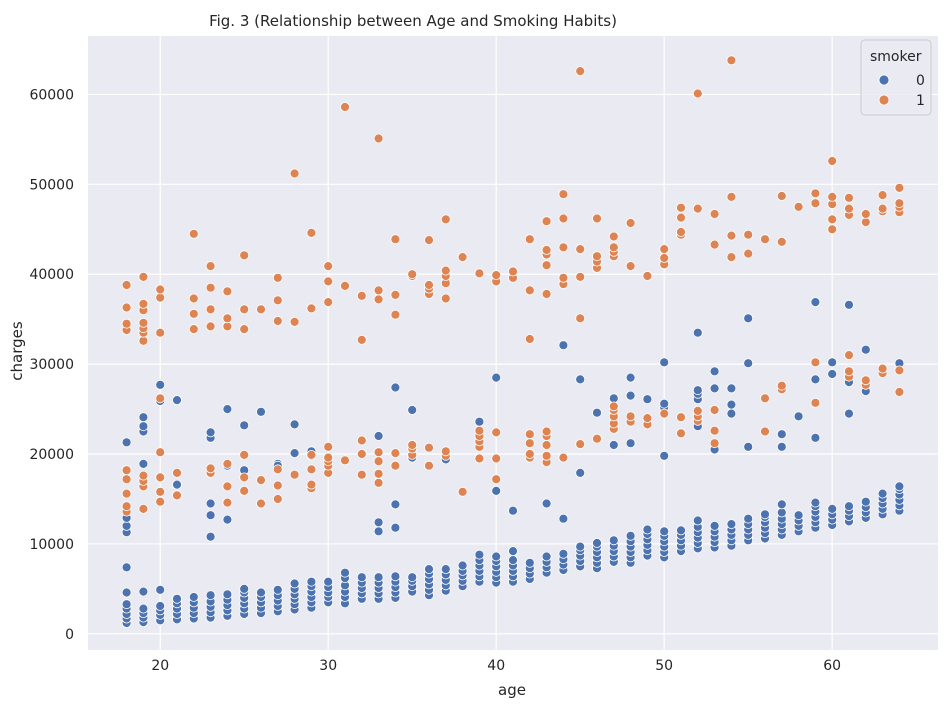 This screenshot has height=707, width=948. Describe the element at coordinates (51, 275) in the screenshot. I see `y-tick-label: 40000` at that location.